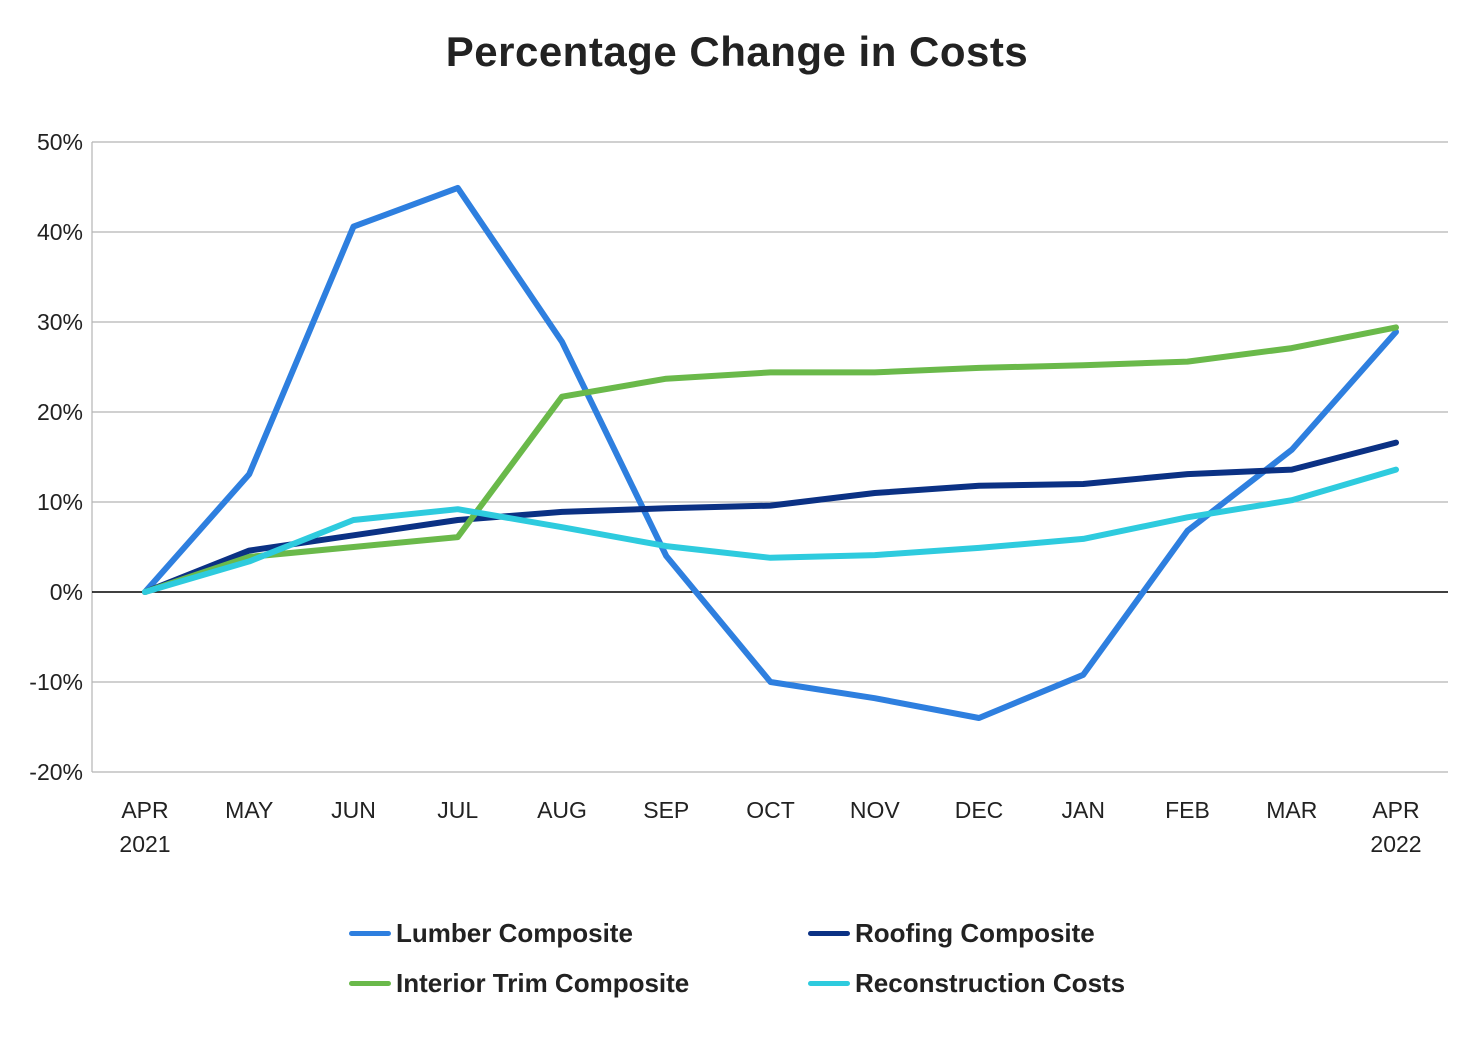  I want to click on y-tick-label: -10%, so click(56, 682).